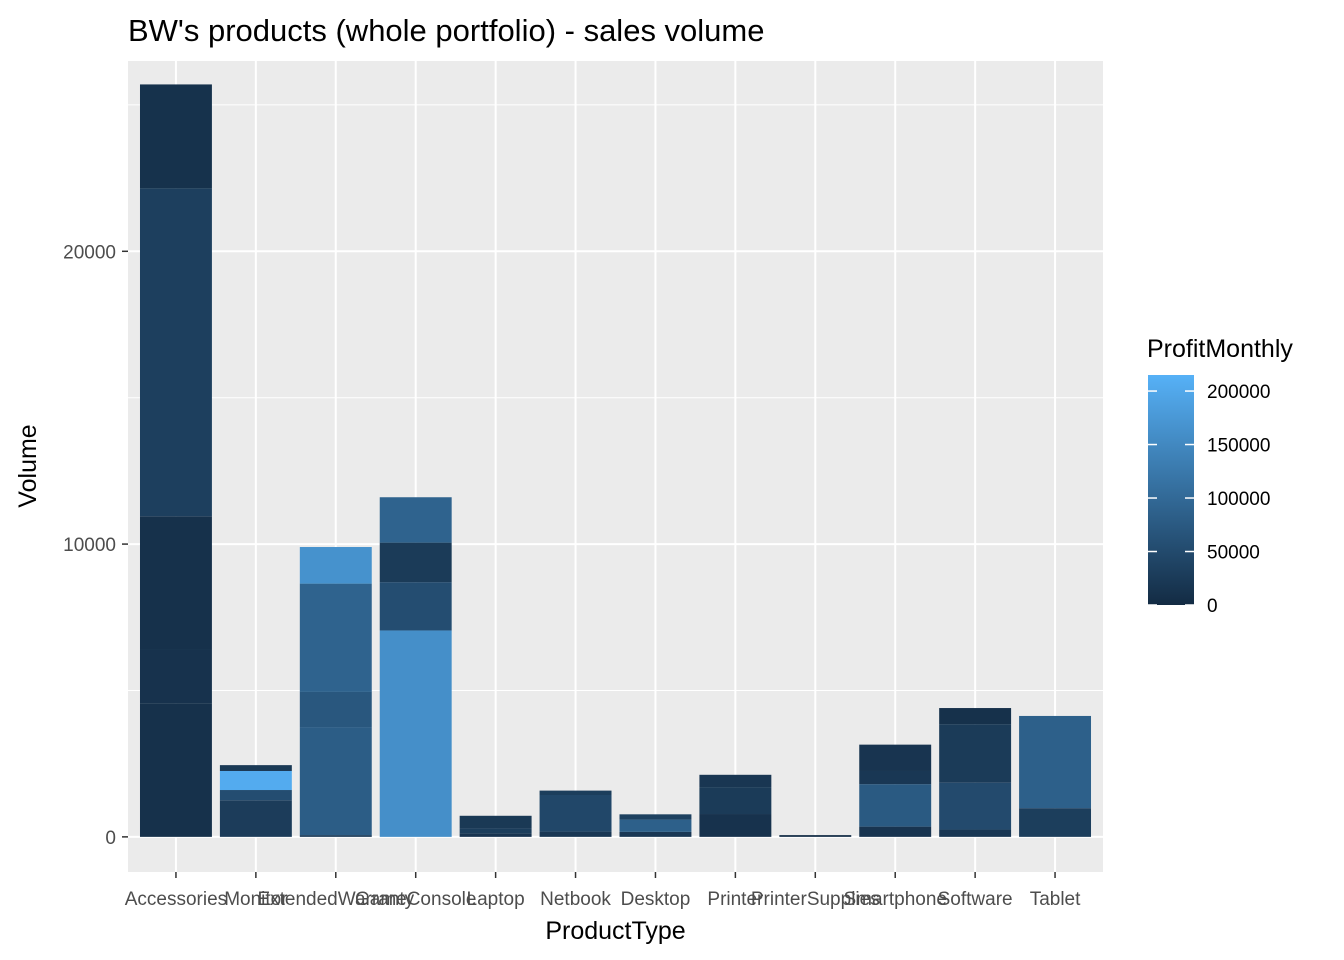 The height and width of the screenshot is (960, 1344). Describe the element at coordinates (28, 465) in the screenshot. I see `y-axis-title: Volume` at that location.